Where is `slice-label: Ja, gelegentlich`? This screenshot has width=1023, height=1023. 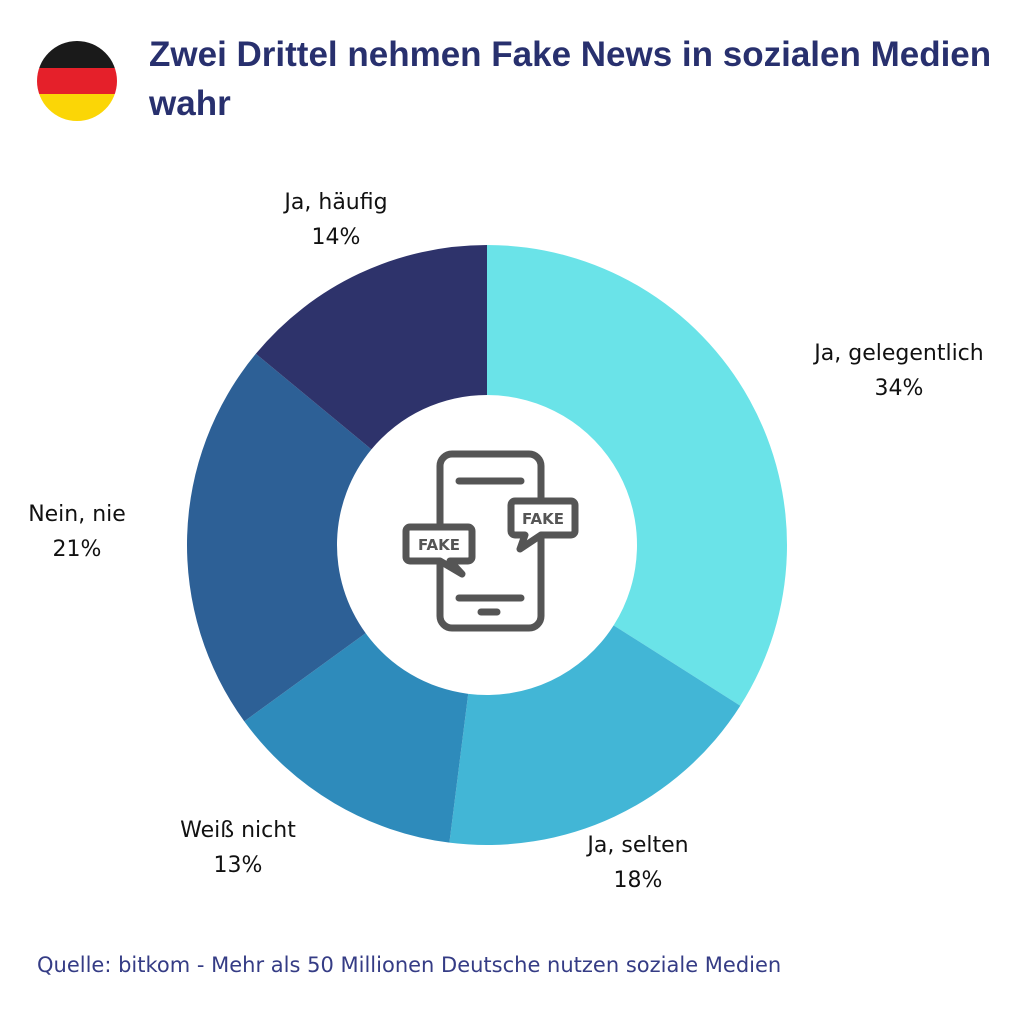
slice-label: Ja, gelegentlich is located at coordinates (899, 353).